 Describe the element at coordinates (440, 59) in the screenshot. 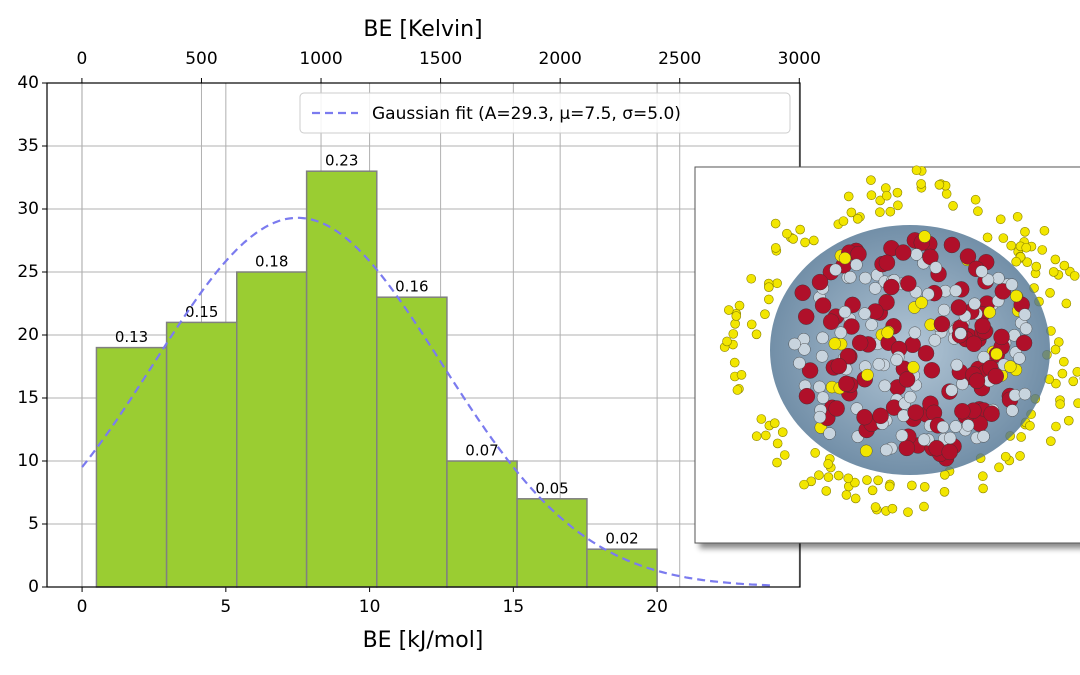

I see `x2-tick-label: 1500` at that location.